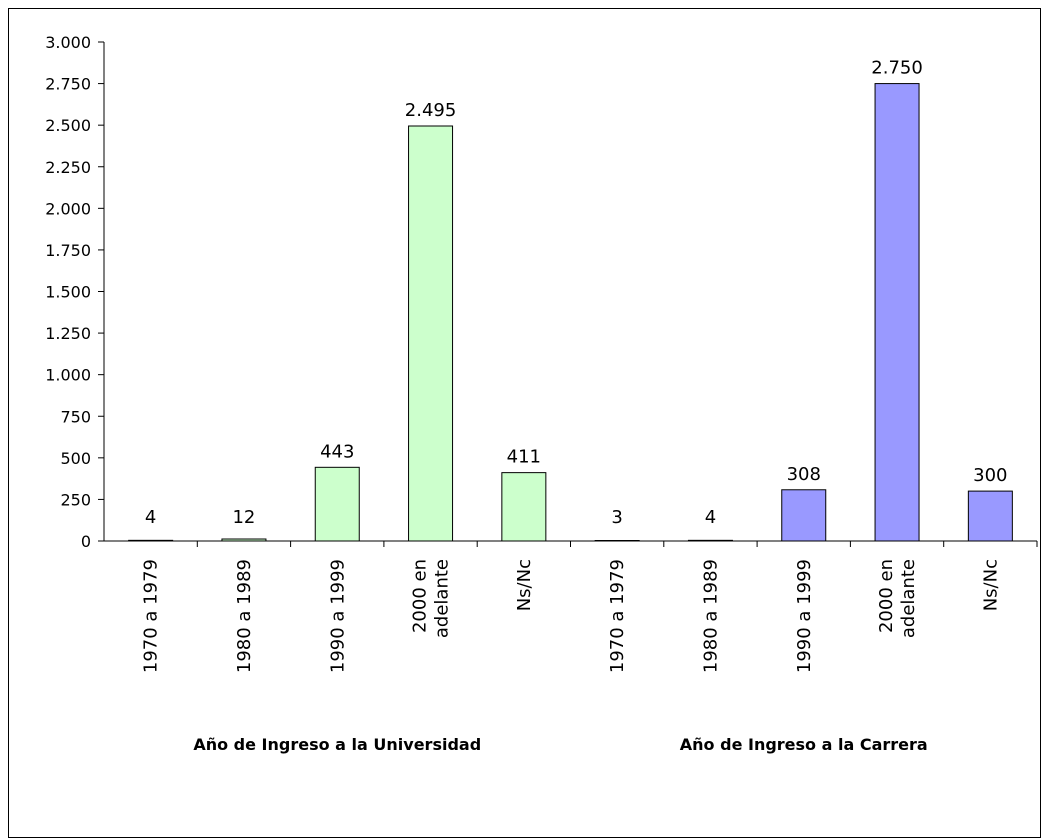 The image size is (1043, 838). I want to click on data-label: 411, so click(524, 457).